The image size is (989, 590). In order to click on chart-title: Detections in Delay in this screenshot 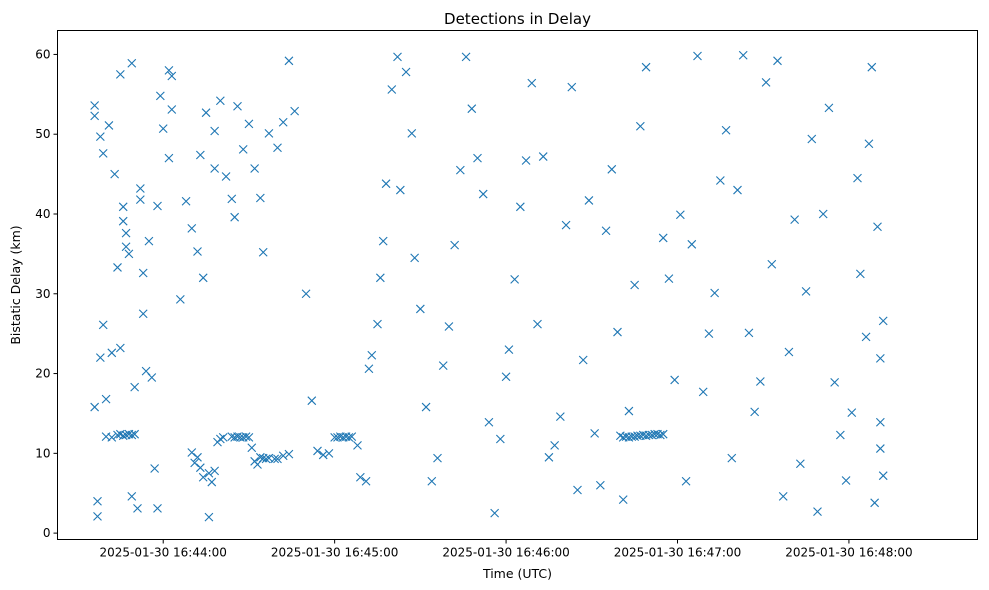, I will do `click(517, 19)`.